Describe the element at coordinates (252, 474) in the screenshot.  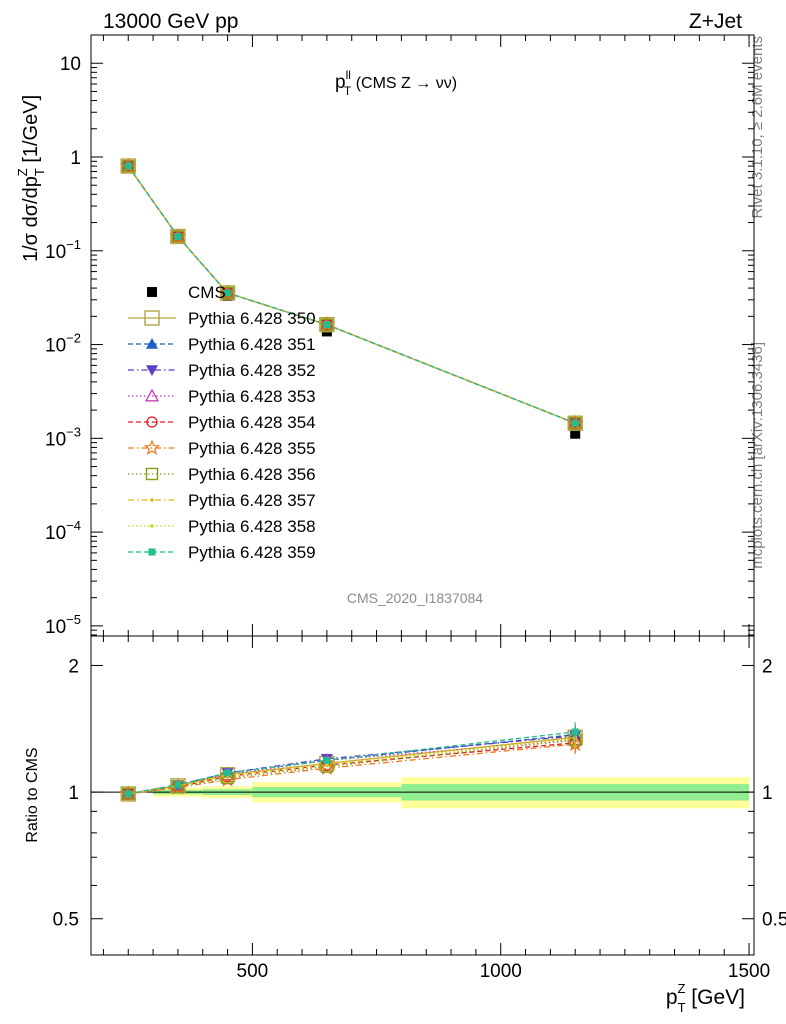
I see `legend-label: Pythia 6.428 356` at that location.